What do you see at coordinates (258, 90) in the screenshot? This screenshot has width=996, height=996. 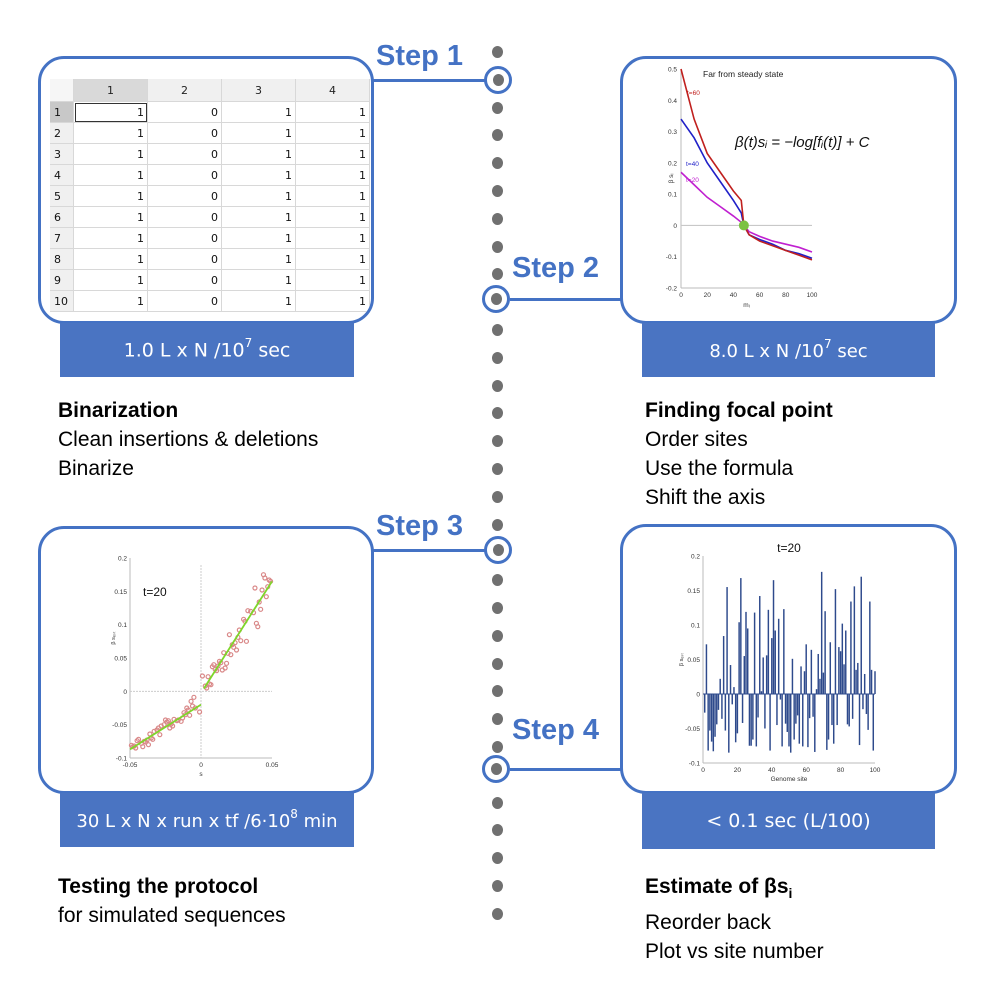 I see `column-header: 3` at bounding box center [258, 90].